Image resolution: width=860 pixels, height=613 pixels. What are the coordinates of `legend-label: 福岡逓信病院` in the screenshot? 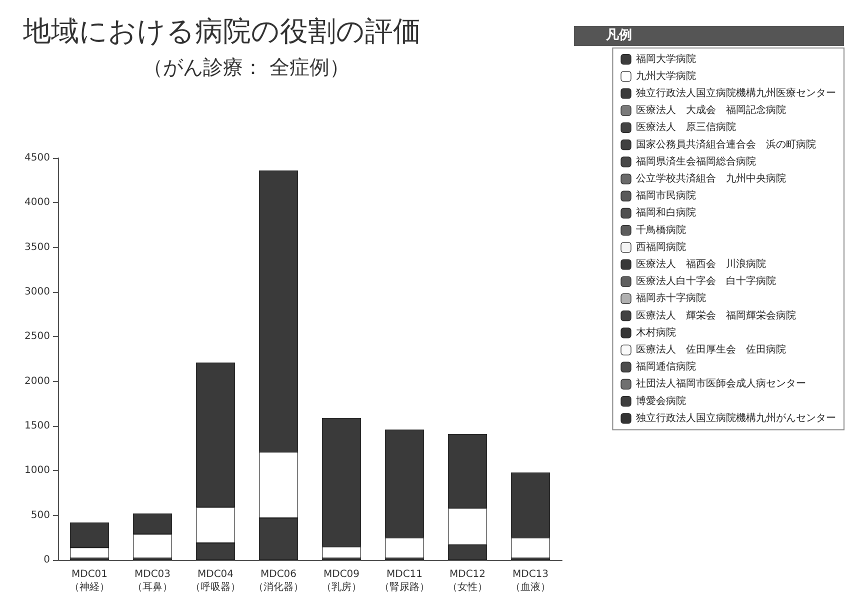 It's located at (666, 366).